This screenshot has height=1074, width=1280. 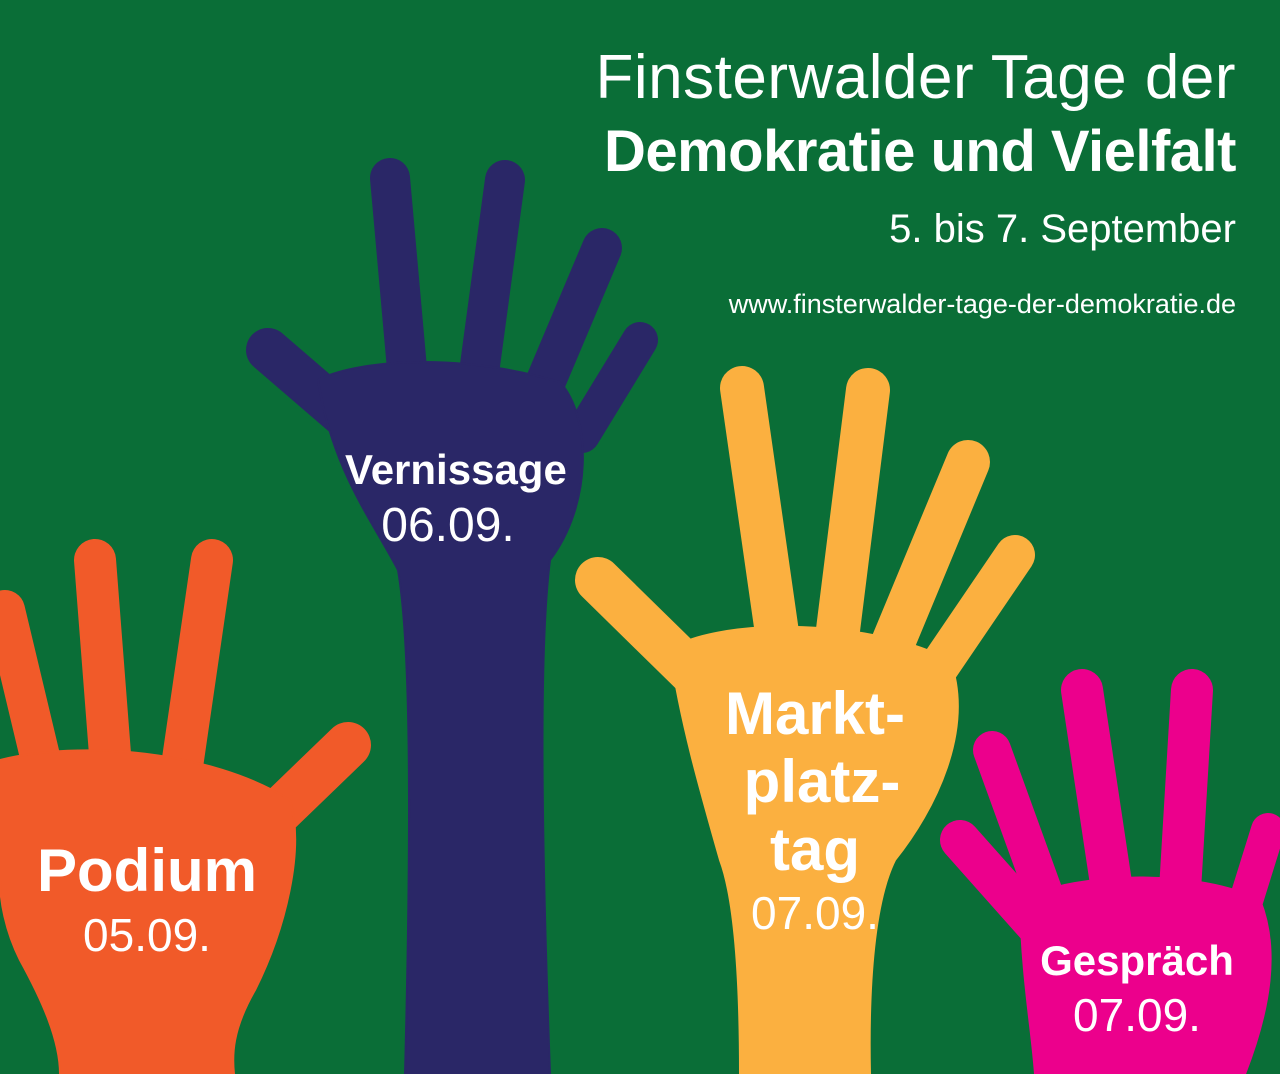 I want to click on marktplatztag-label: Markt- platz- tag 07.09., so click(x=815, y=811).